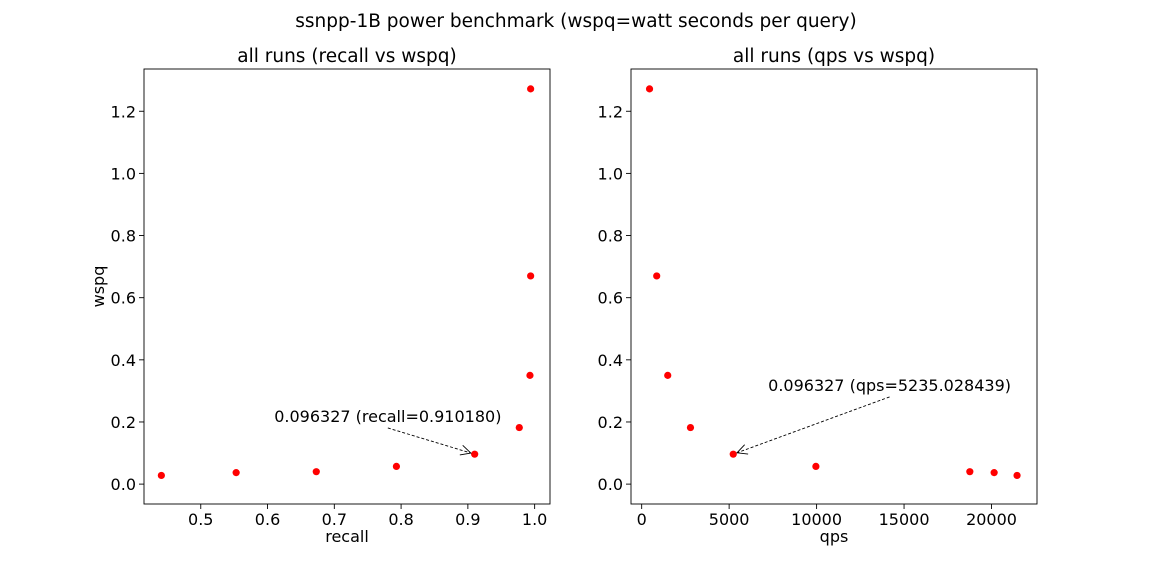 The image size is (1152, 576). What do you see at coordinates (267, 519) in the screenshot?
I see `x-tick-label: 0.6` at bounding box center [267, 519].